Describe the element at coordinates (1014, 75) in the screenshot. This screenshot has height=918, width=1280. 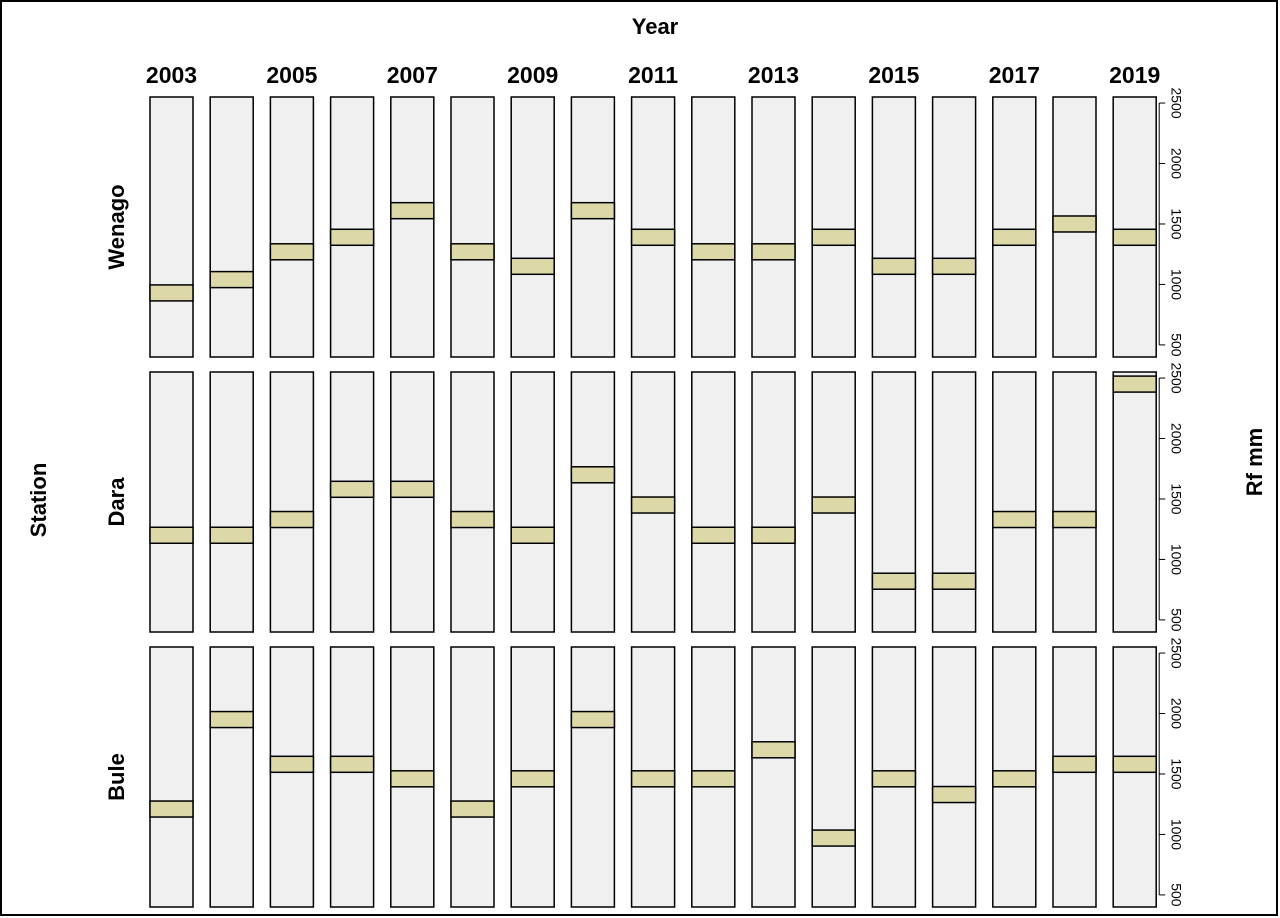
I see `x-tick-label: 2017` at that location.